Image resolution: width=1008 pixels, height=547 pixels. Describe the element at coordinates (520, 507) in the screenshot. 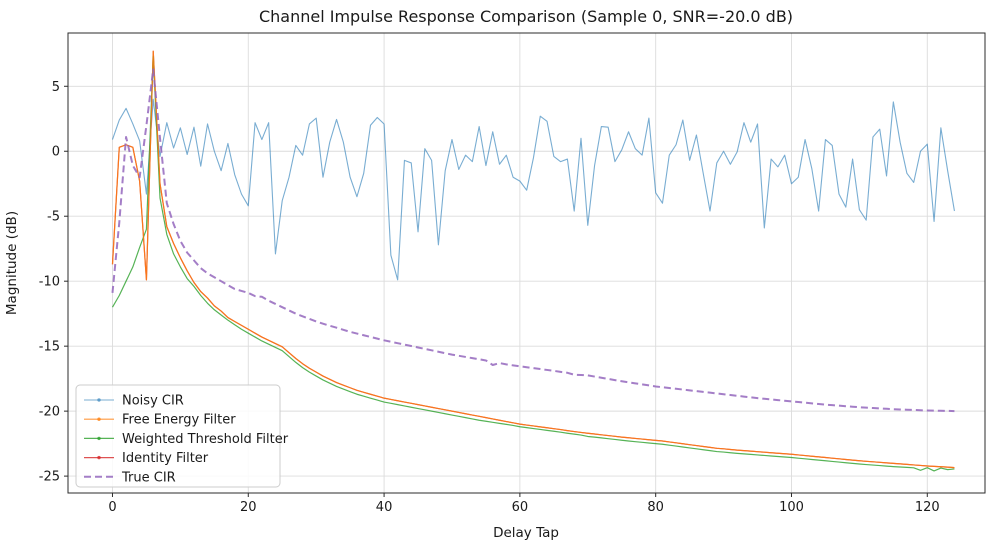

I see `x-tick-label: 60` at that location.